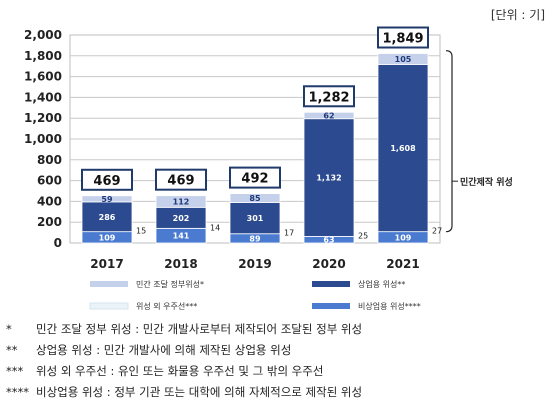 The image size is (555, 404). Describe the element at coordinates (437, 231) in the screenshot. I see `small-series-label: 27` at that location.